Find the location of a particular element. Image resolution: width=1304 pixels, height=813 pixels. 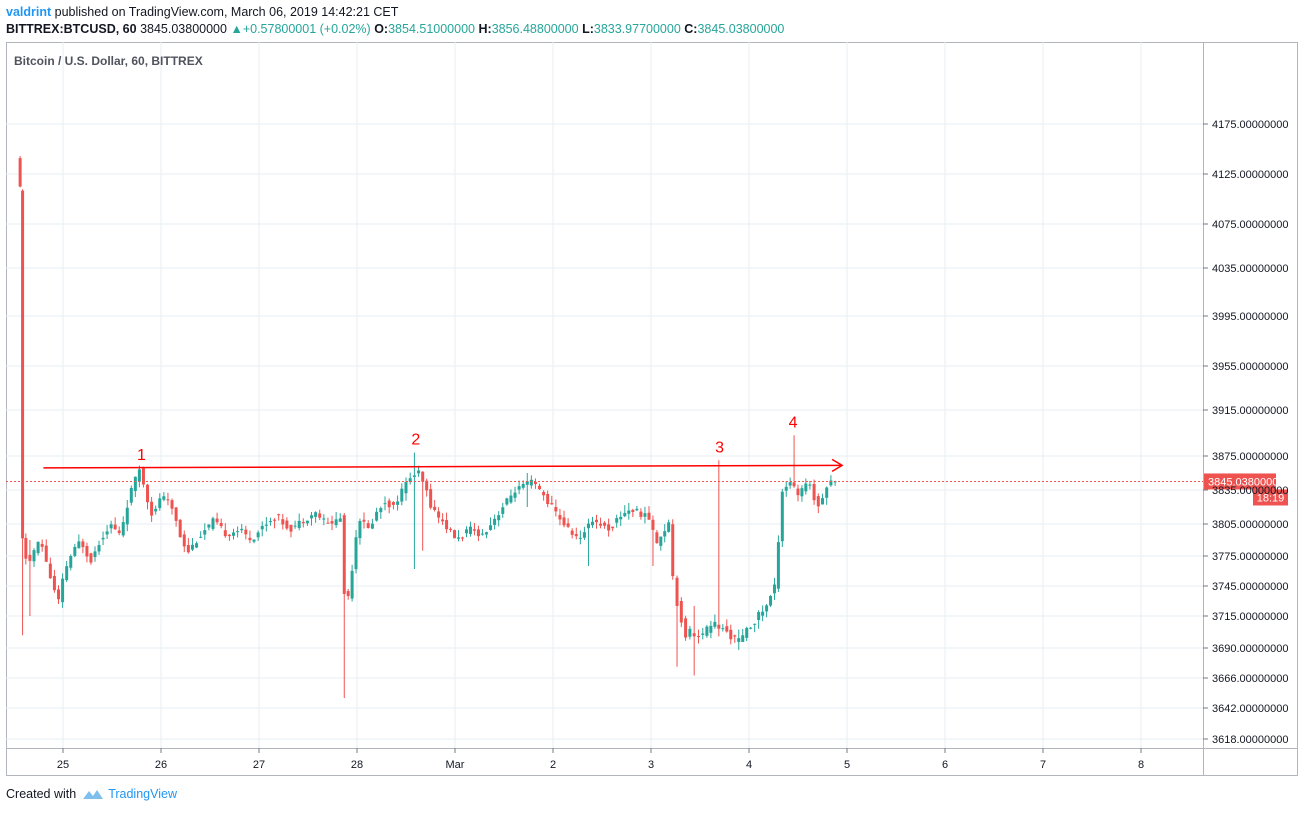

last-price-tag-label: 3845.03800000 is located at coordinates (1246, 482).